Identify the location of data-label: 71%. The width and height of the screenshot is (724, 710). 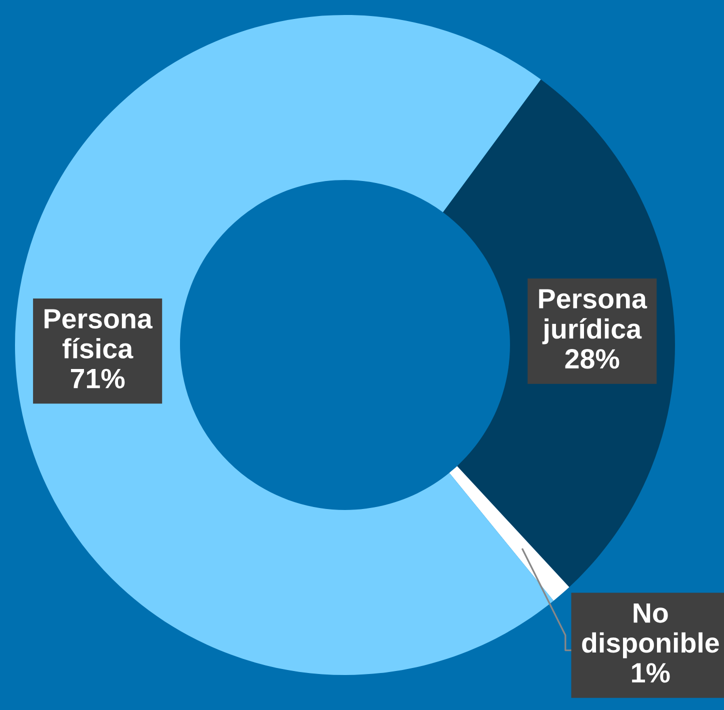
(97, 378).